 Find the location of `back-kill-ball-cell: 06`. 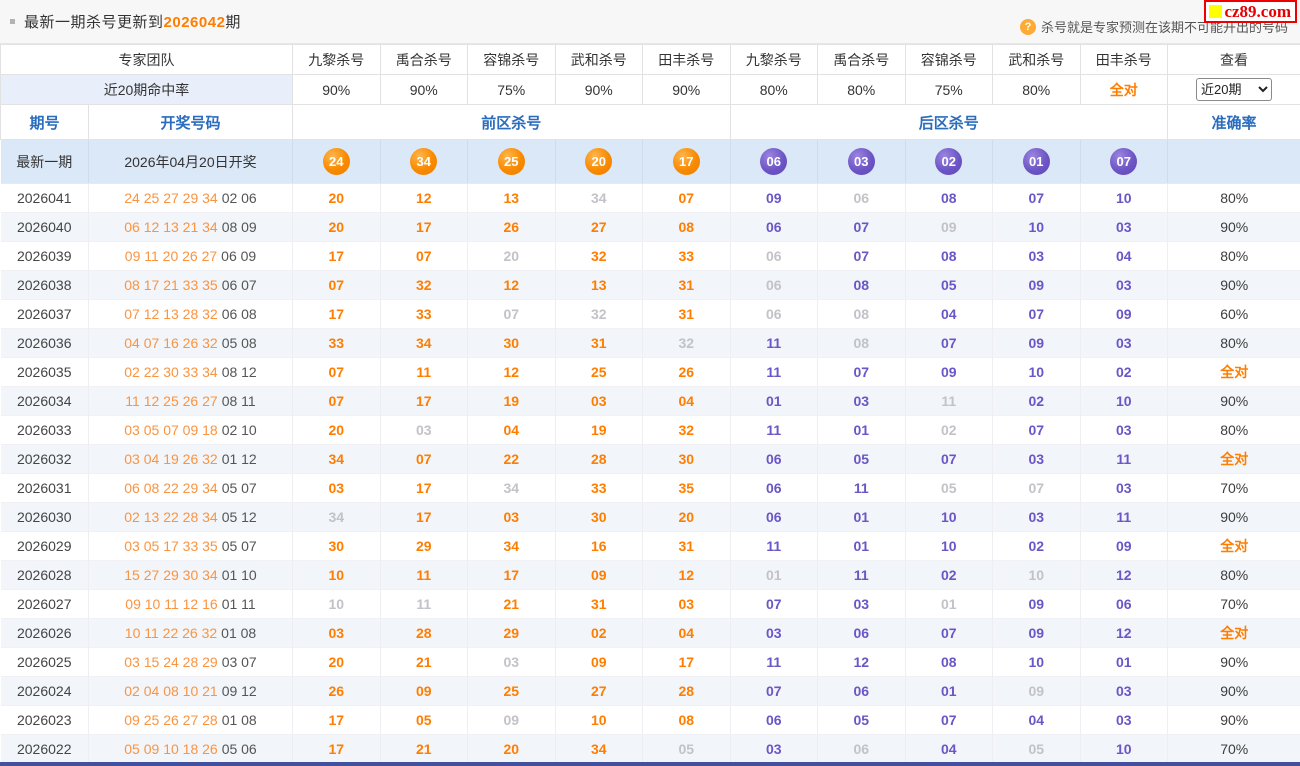

back-kill-ball-cell: 06 is located at coordinates (774, 161).